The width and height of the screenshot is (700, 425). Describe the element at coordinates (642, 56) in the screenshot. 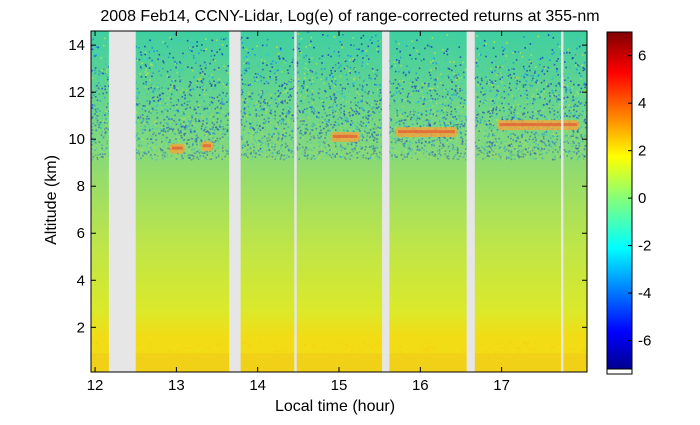

I see `colorbar-tick-label: 6` at that location.